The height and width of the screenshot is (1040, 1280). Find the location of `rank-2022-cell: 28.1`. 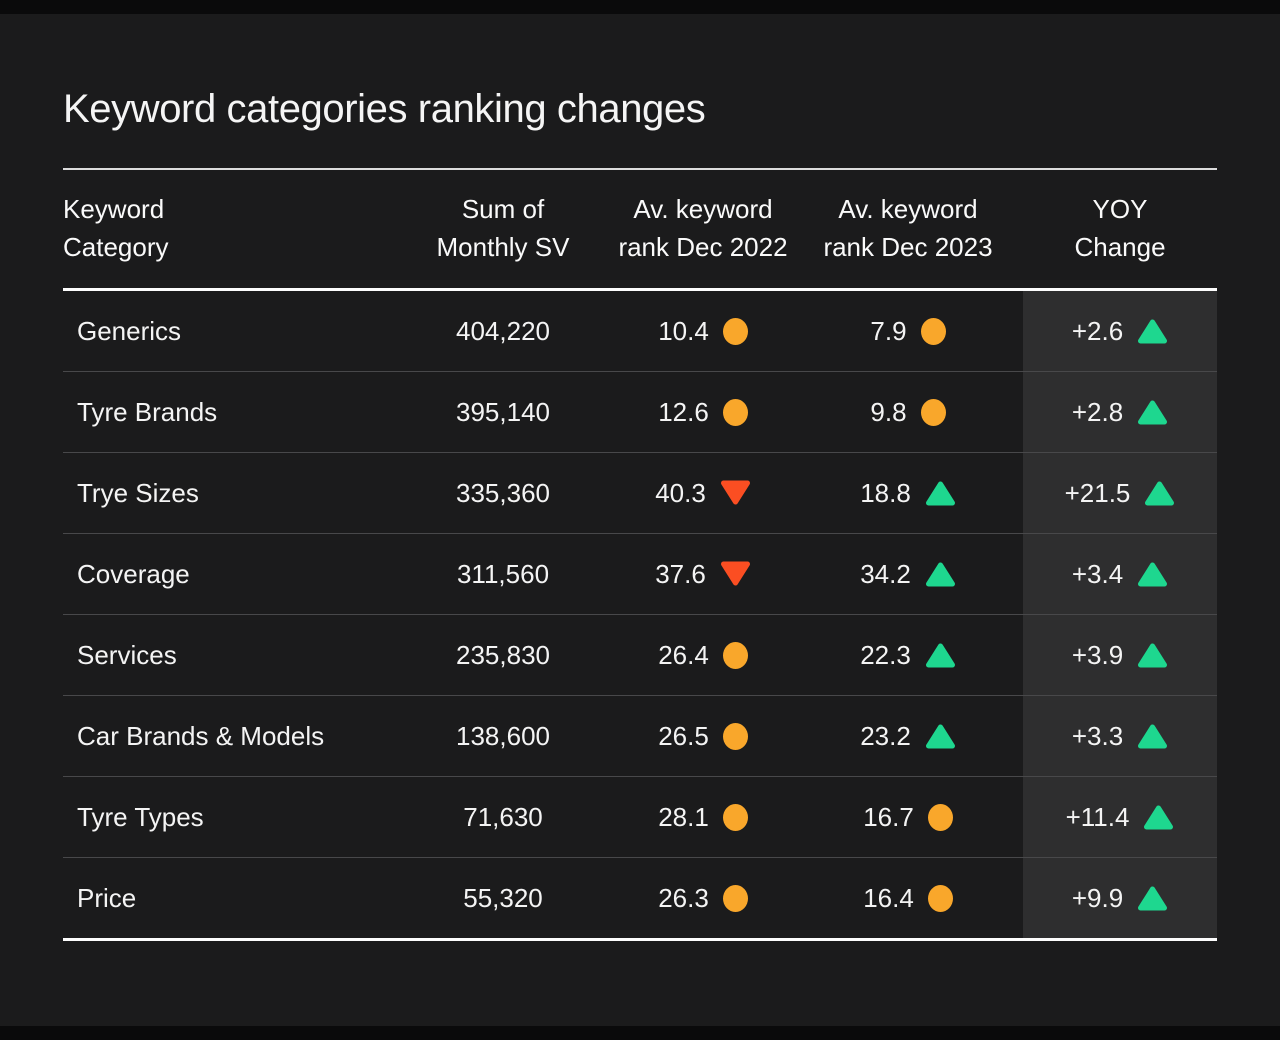

rank-2022-cell: 28.1 is located at coordinates (703, 817).